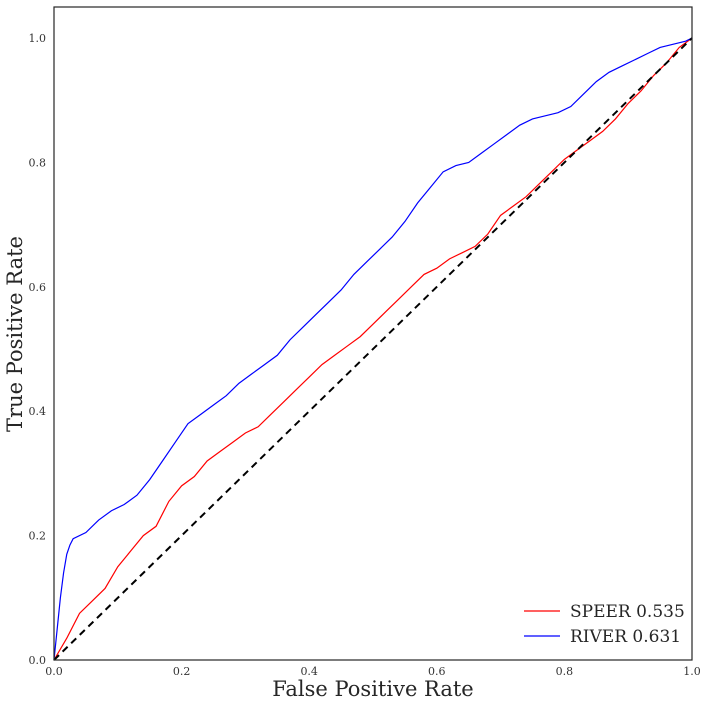 The height and width of the screenshot is (707, 707). What do you see at coordinates (15, 334) in the screenshot?
I see `y-axis-title: True Positive Rate` at bounding box center [15, 334].